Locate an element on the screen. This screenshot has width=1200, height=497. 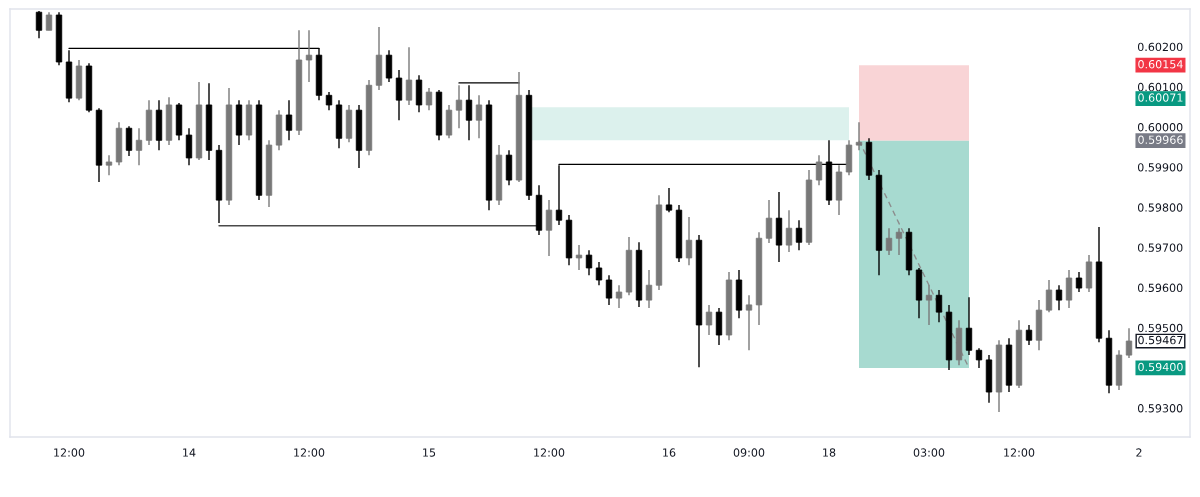
y-tick-label: 0.59300 is located at coordinates (1160, 408).